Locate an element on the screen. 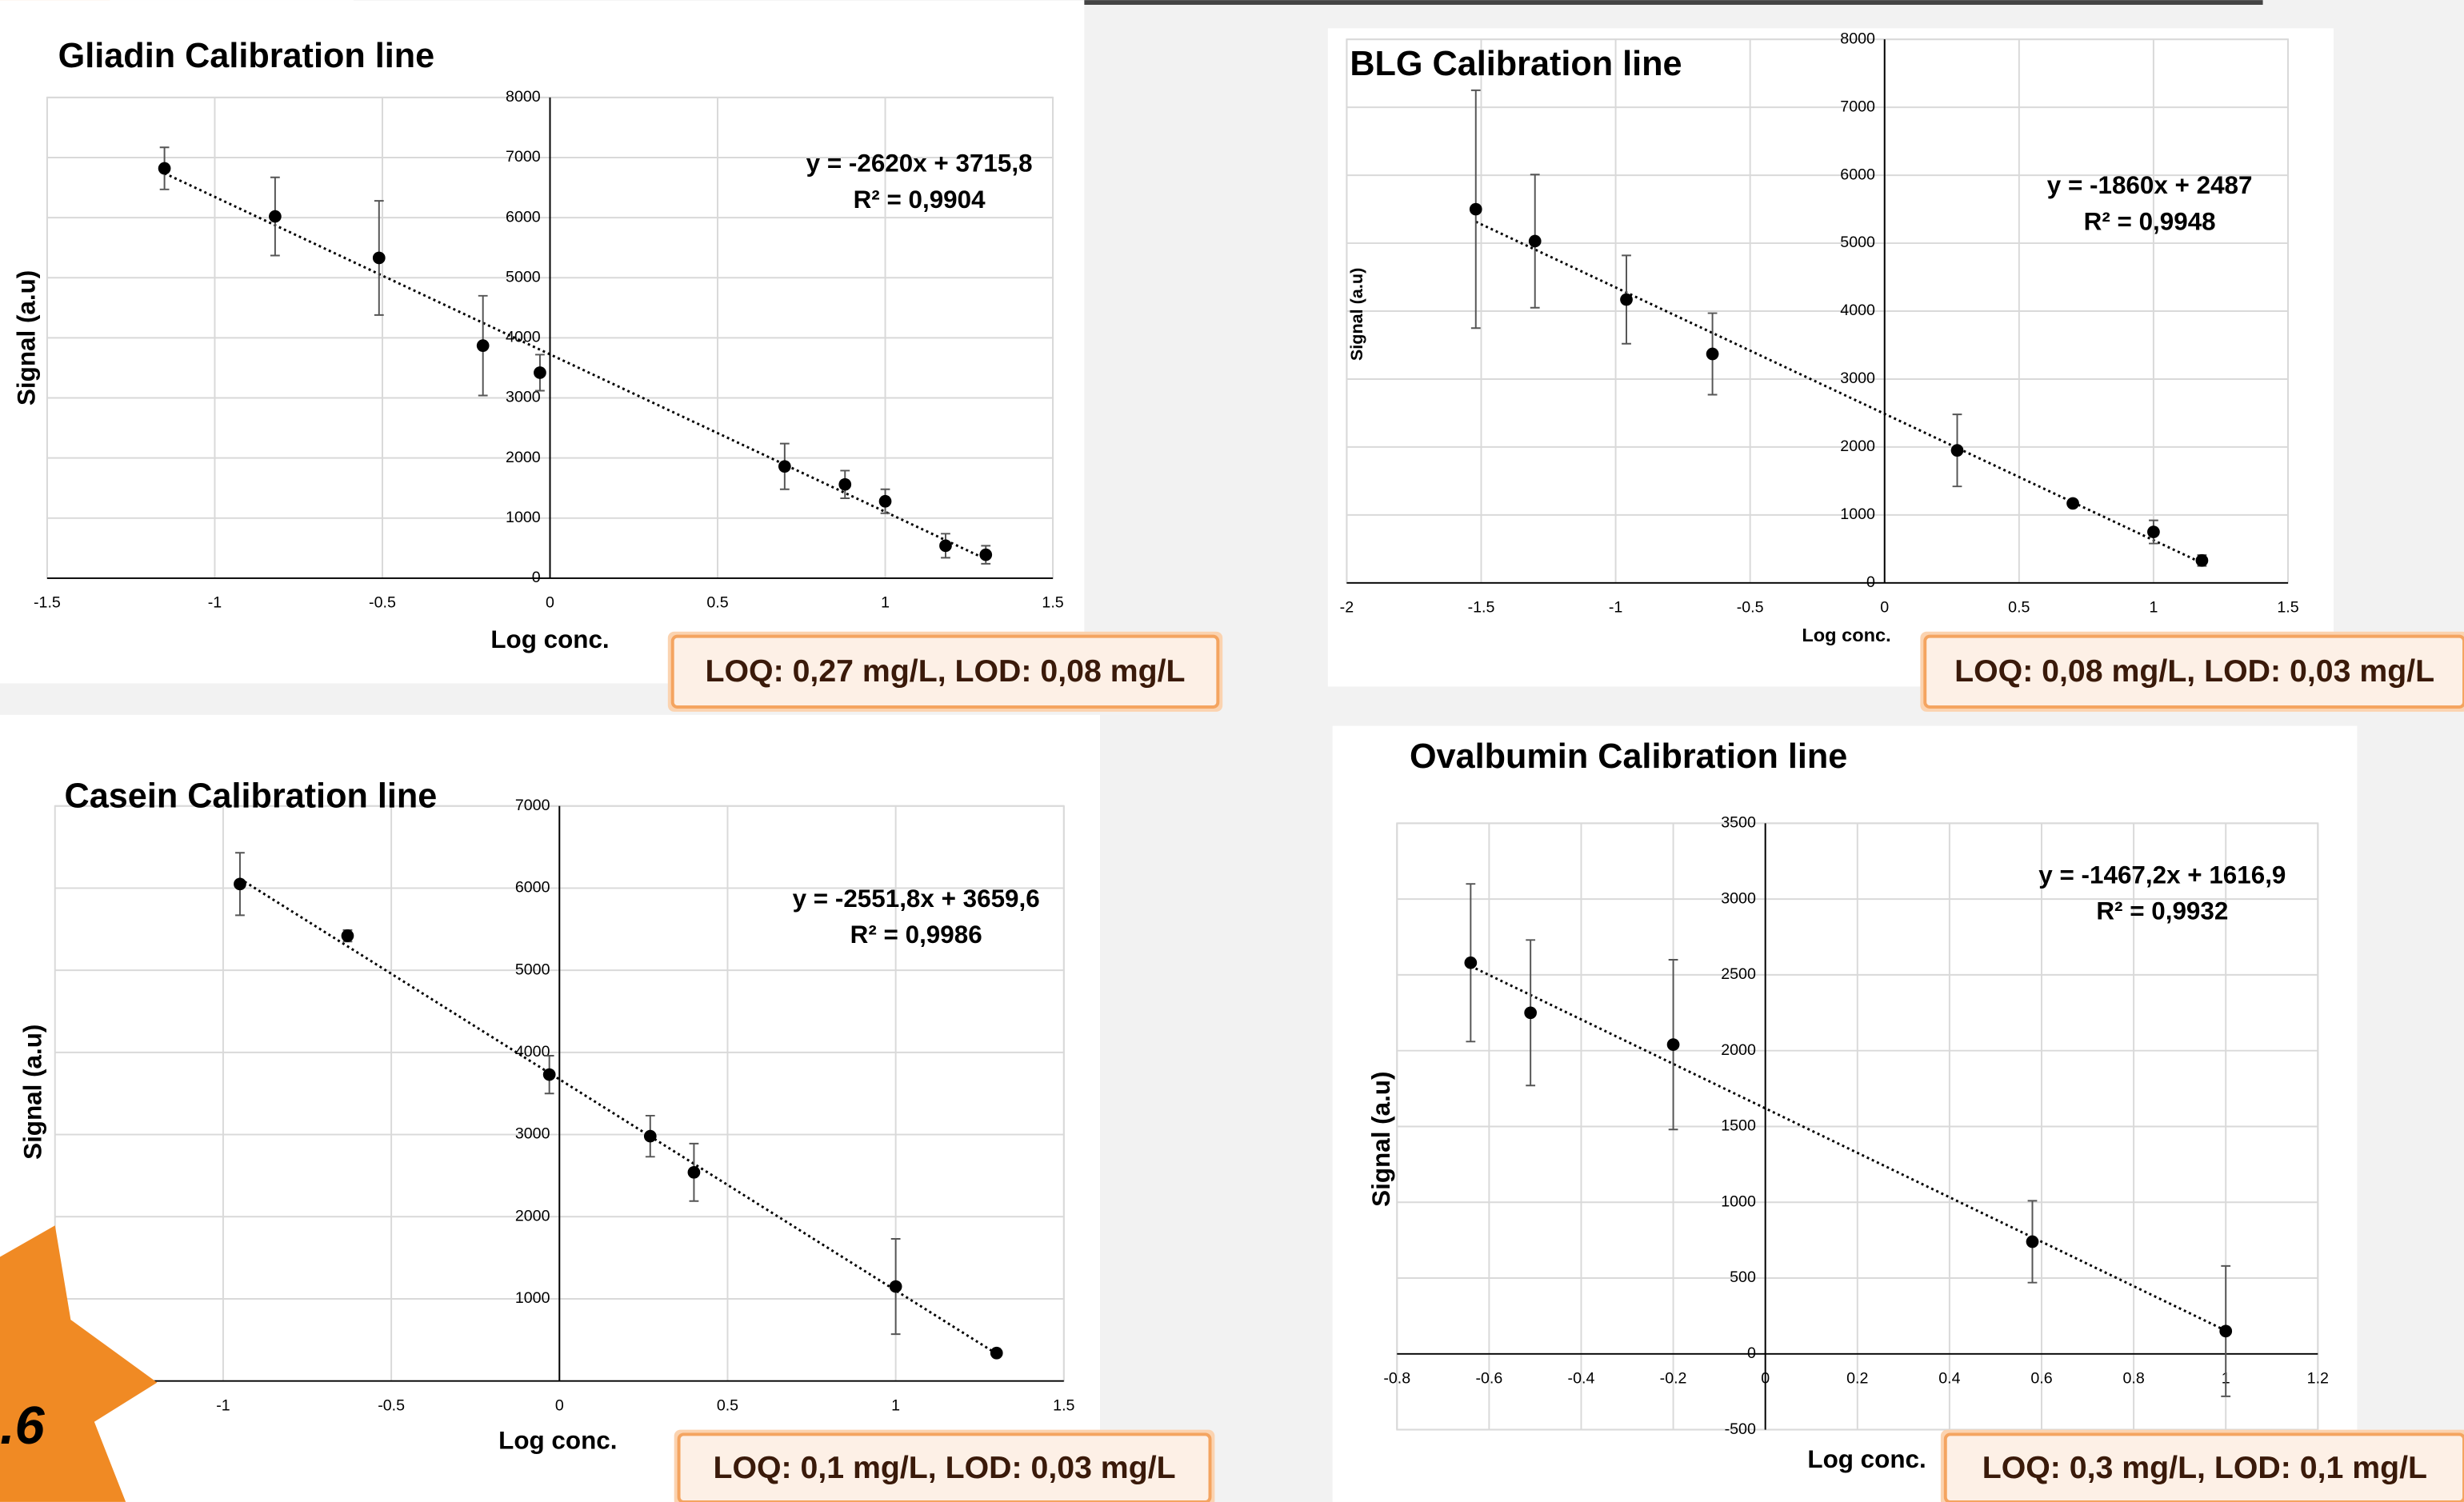 This screenshot has height=1502, width=2464. note-text: LOQ: 0,3 mg/L, LOD: 0,1 mg/L is located at coordinates (2204, 1467).